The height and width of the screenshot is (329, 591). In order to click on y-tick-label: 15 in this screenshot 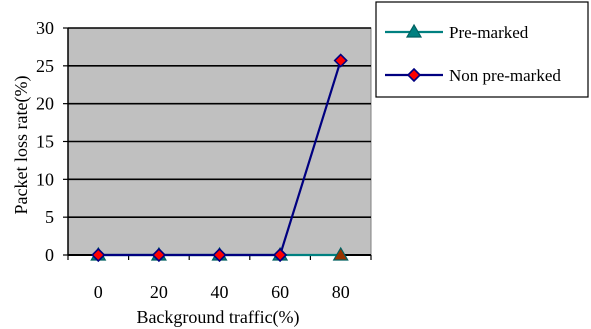, I will do `click(45, 142)`.